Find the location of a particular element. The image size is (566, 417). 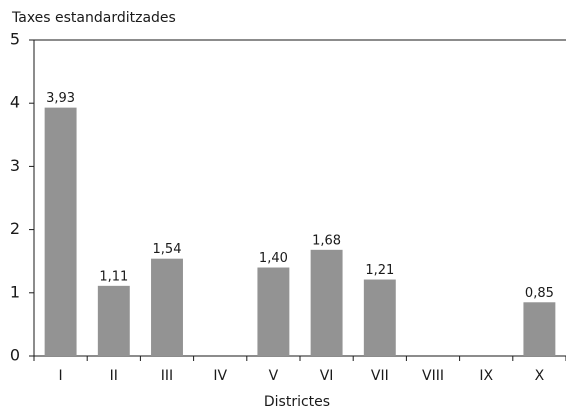

x-tick-label: II is located at coordinates (114, 376).